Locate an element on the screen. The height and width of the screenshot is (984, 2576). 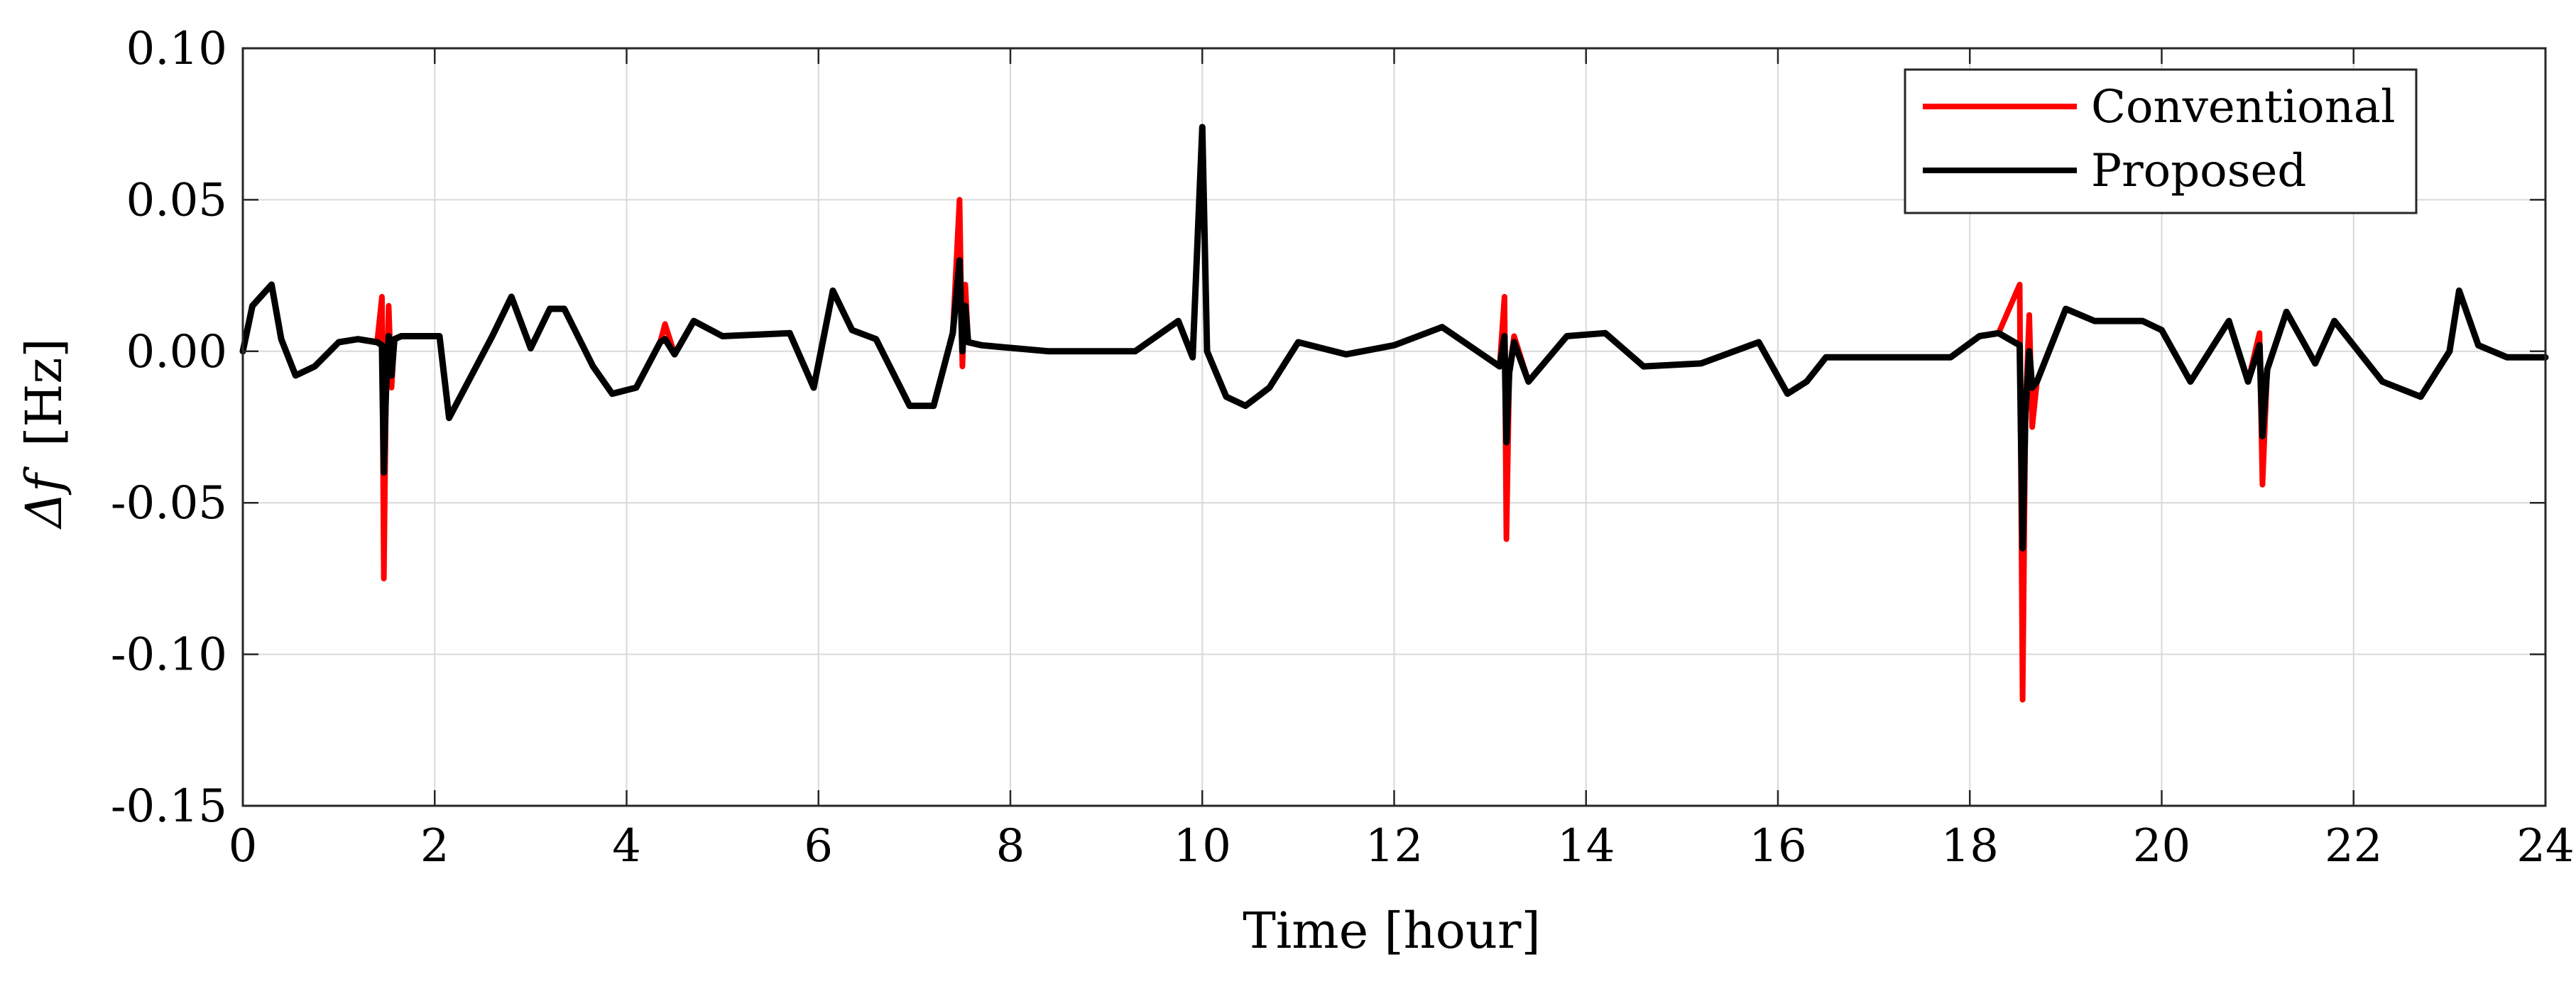
x-tick-label: 12 is located at coordinates (1394, 847).